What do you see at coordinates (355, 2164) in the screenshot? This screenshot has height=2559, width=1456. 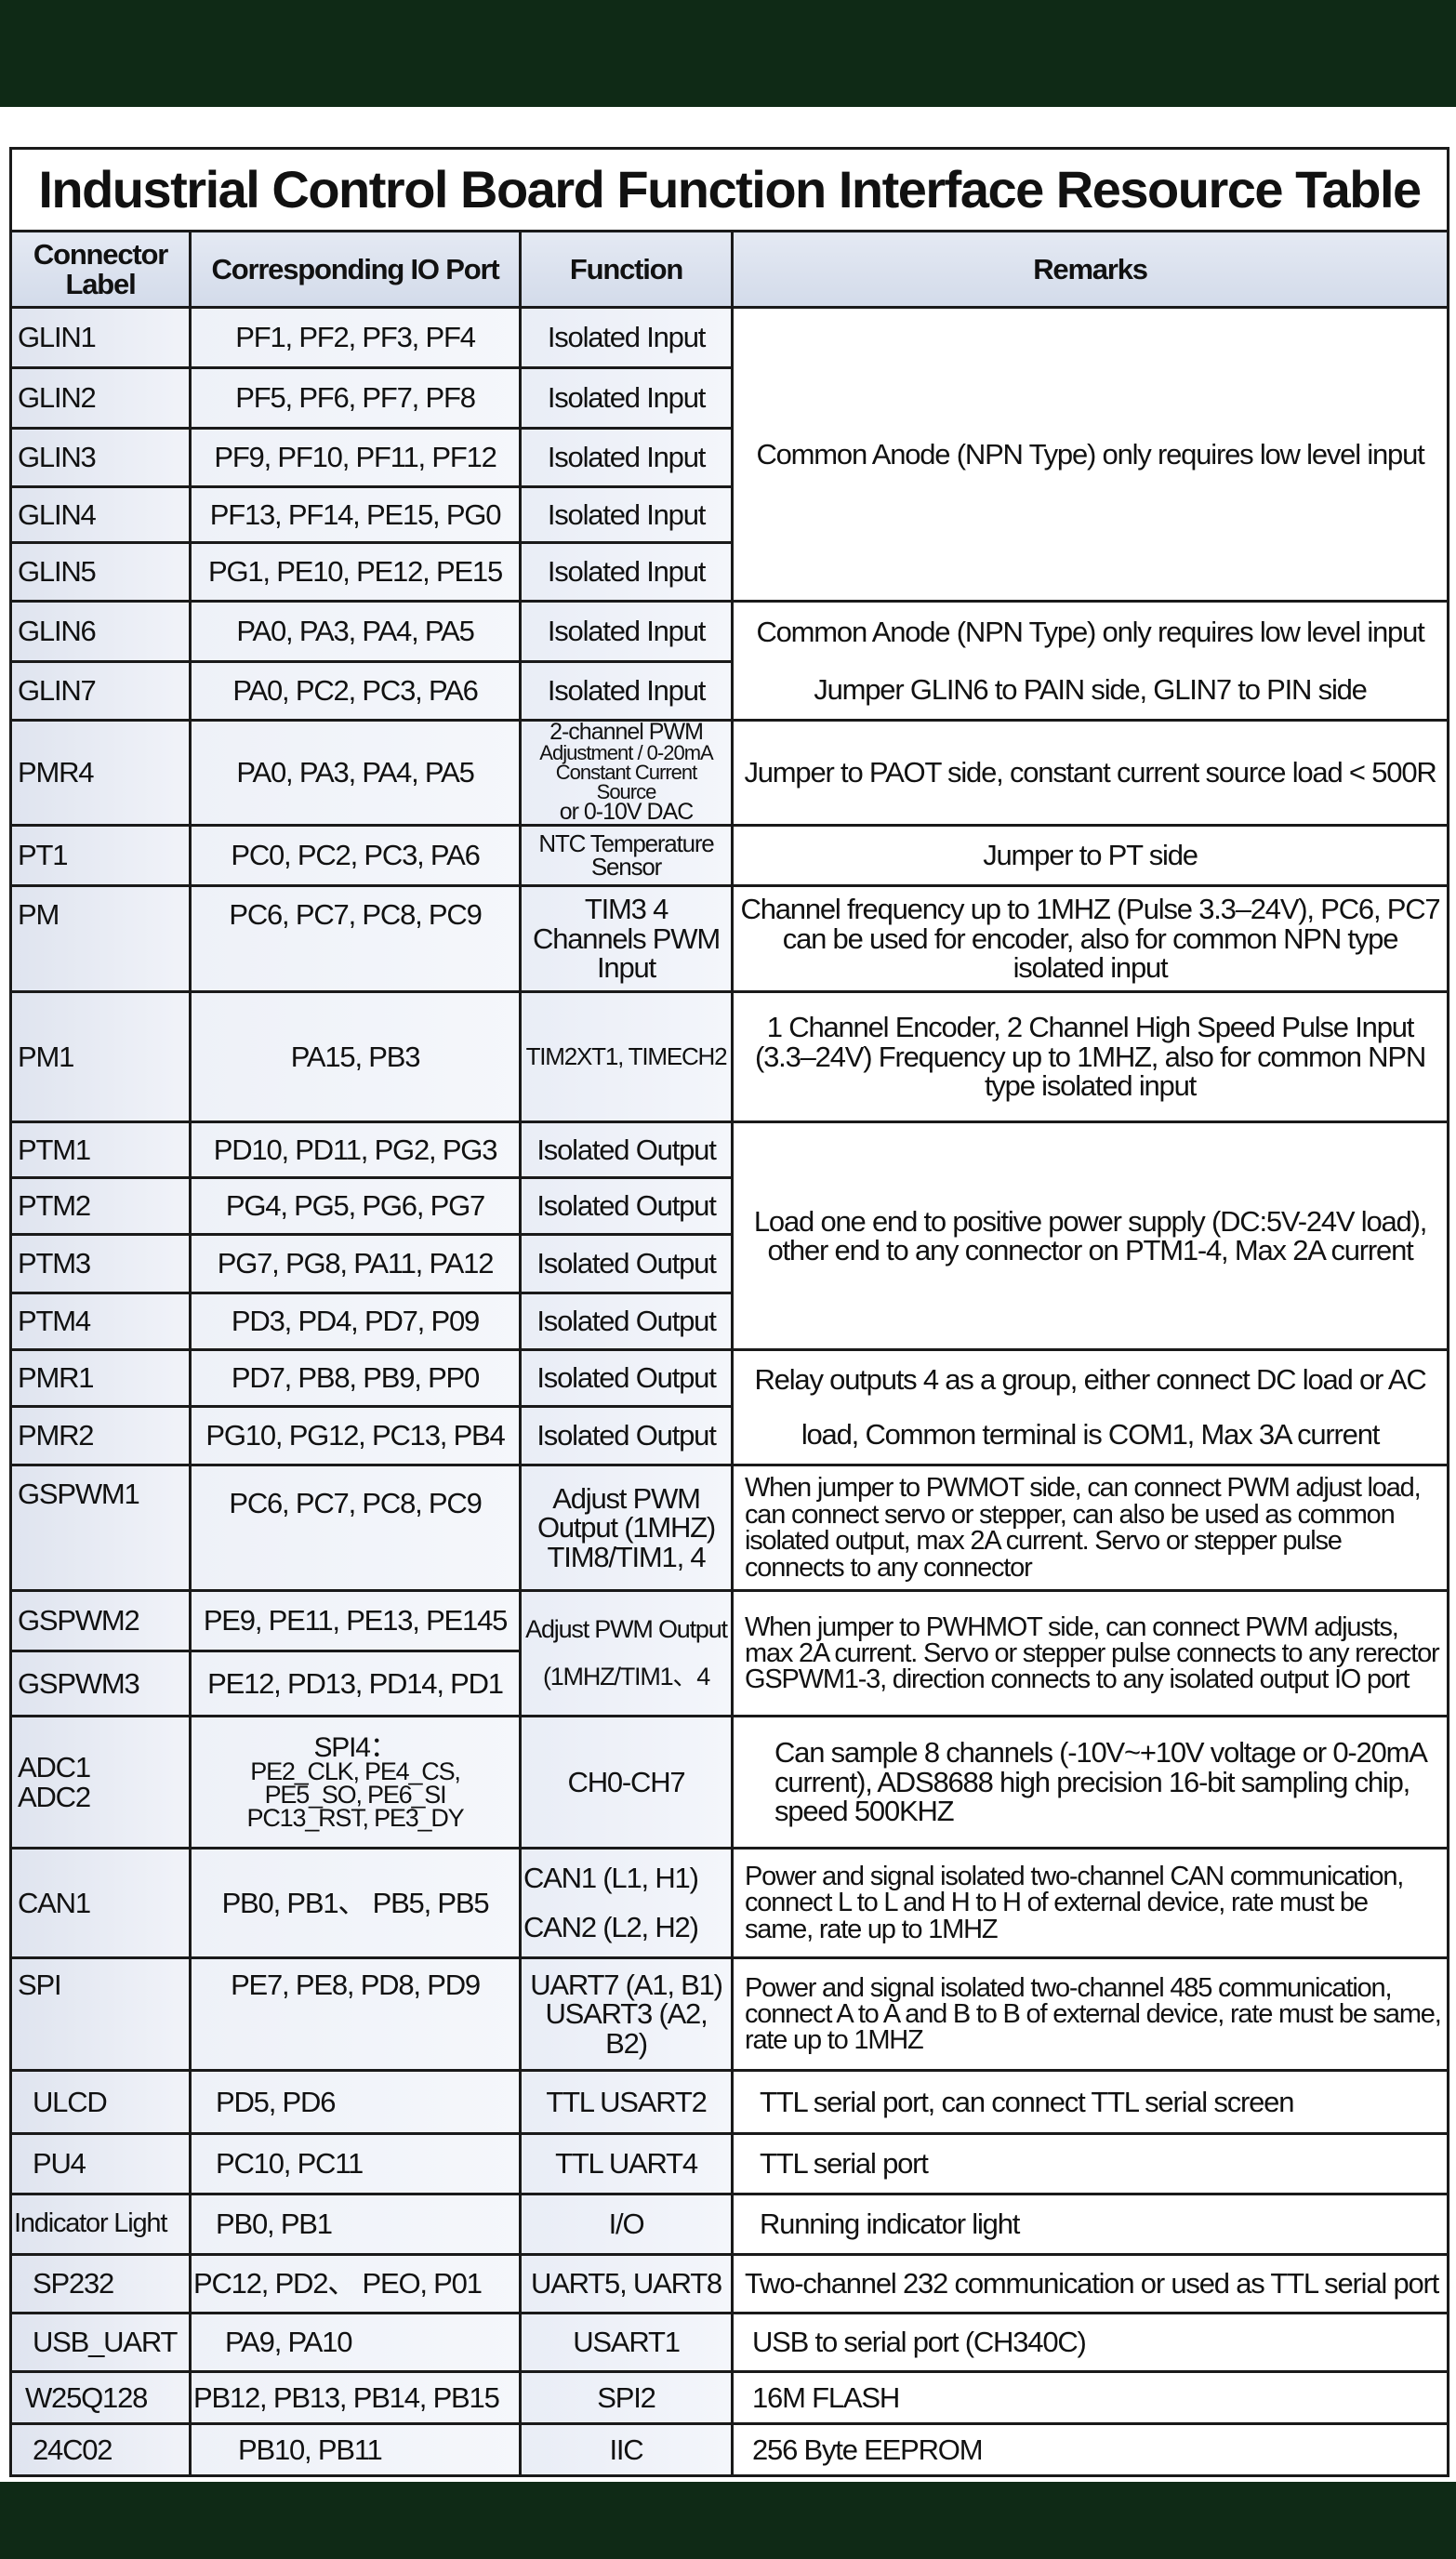 I see `io-port: PC10, PC11` at bounding box center [355, 2164].